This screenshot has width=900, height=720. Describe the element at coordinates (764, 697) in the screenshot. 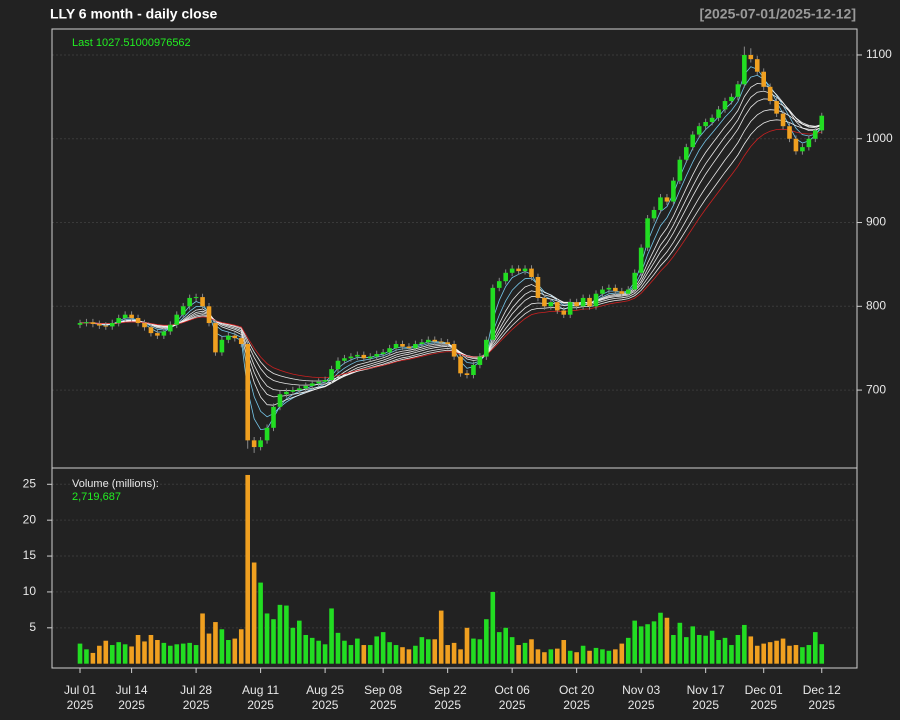

I see `x-tick-label: Dec 01 2025` at that location.